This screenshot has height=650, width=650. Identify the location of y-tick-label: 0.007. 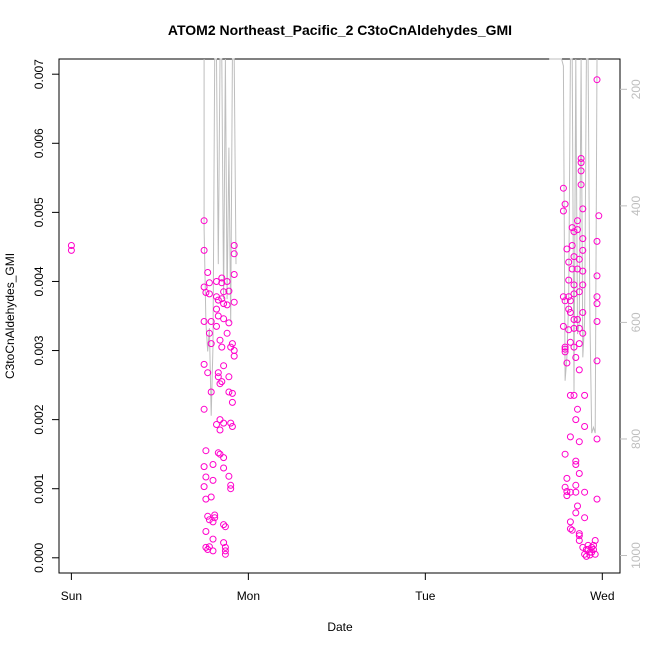
(39, 74).